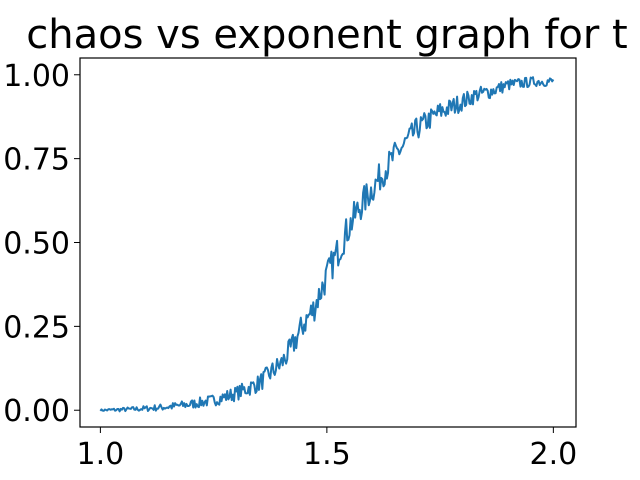  I want to click on y-tick-label: 1.00, so click(36, 76).